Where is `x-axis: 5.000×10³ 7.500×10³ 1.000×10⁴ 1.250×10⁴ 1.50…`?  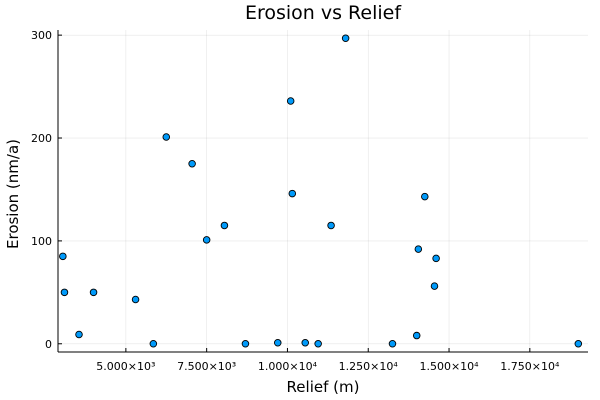
x-axis: 5.000×10³ 7.500×10³ 1.000×10⁴ 1.250×10⁴ 1.50… is located at coordinates (328, 360).